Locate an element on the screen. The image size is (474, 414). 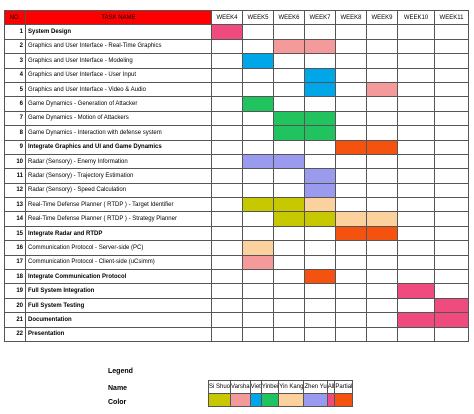
header-week: WEEK9 is located at coordinates (382, 17).